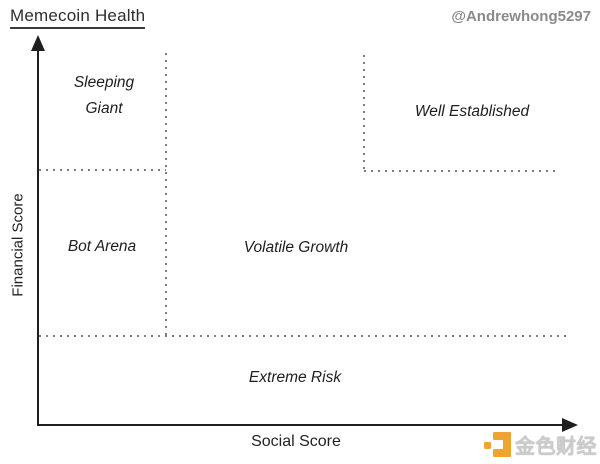  I want to click on region-label-well-established: Well Established, so click(472, 111).